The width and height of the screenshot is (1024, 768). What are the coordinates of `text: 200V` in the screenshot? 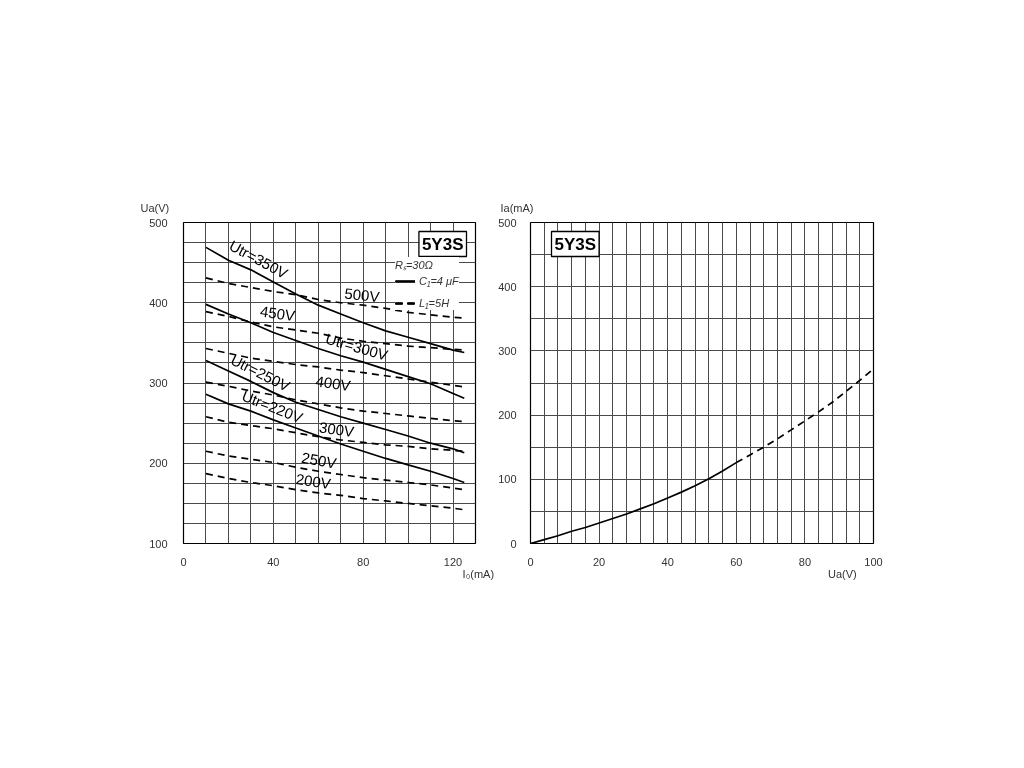 It's located at (313, 481).